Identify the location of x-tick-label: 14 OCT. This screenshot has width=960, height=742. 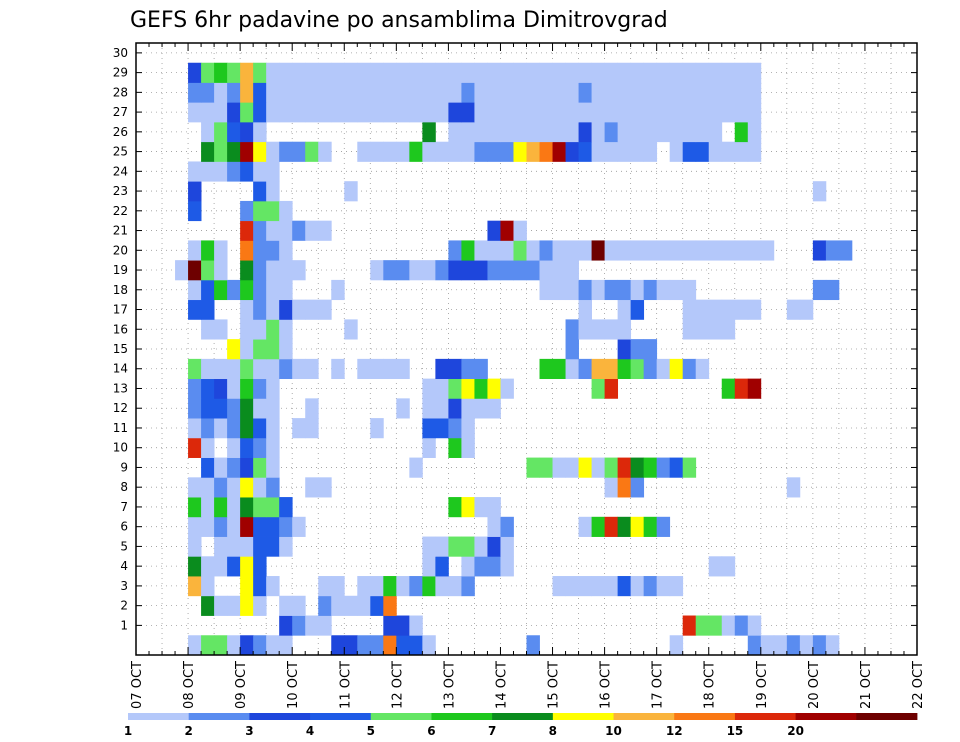
(501, 685).